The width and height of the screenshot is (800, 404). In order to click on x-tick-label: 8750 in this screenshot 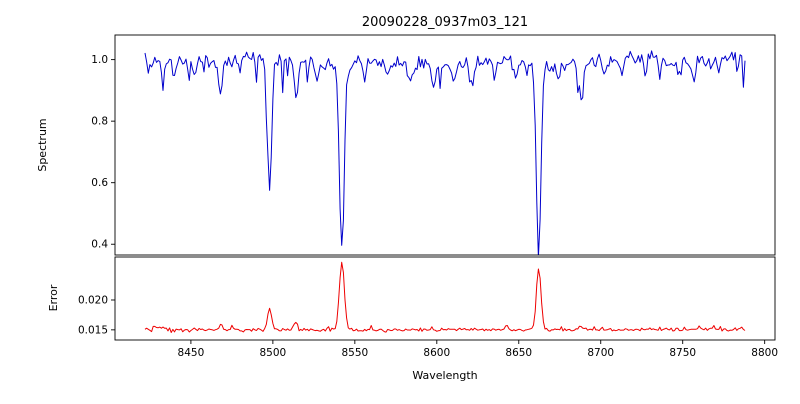, I will do `click(682, 353)`.